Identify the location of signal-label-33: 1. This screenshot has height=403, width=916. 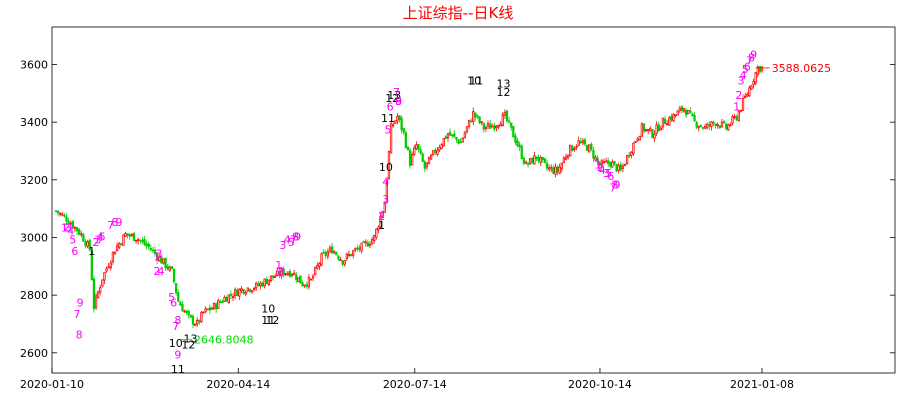
(278, 265).